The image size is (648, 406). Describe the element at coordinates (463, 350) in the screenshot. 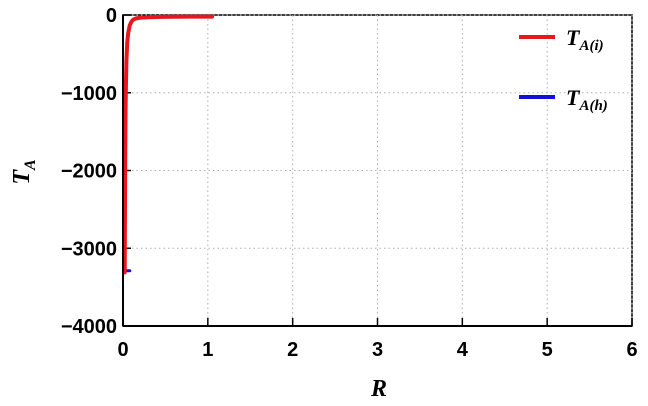

I see `x-tick-label: 4` at that location.